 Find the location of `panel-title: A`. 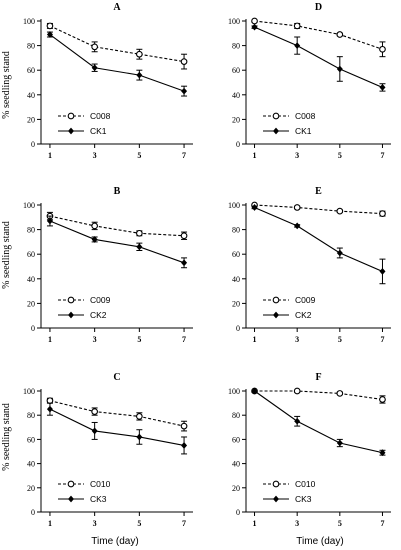

panel-title: A is located at coordinates (117, 7).